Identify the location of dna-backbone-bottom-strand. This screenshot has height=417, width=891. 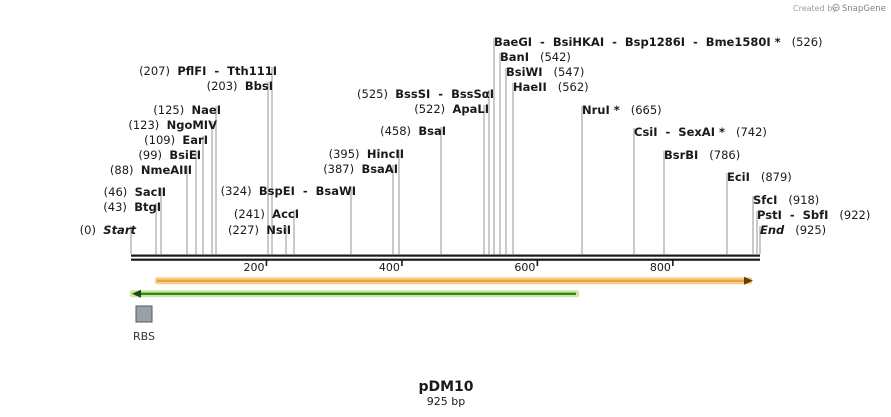
(445, 259).